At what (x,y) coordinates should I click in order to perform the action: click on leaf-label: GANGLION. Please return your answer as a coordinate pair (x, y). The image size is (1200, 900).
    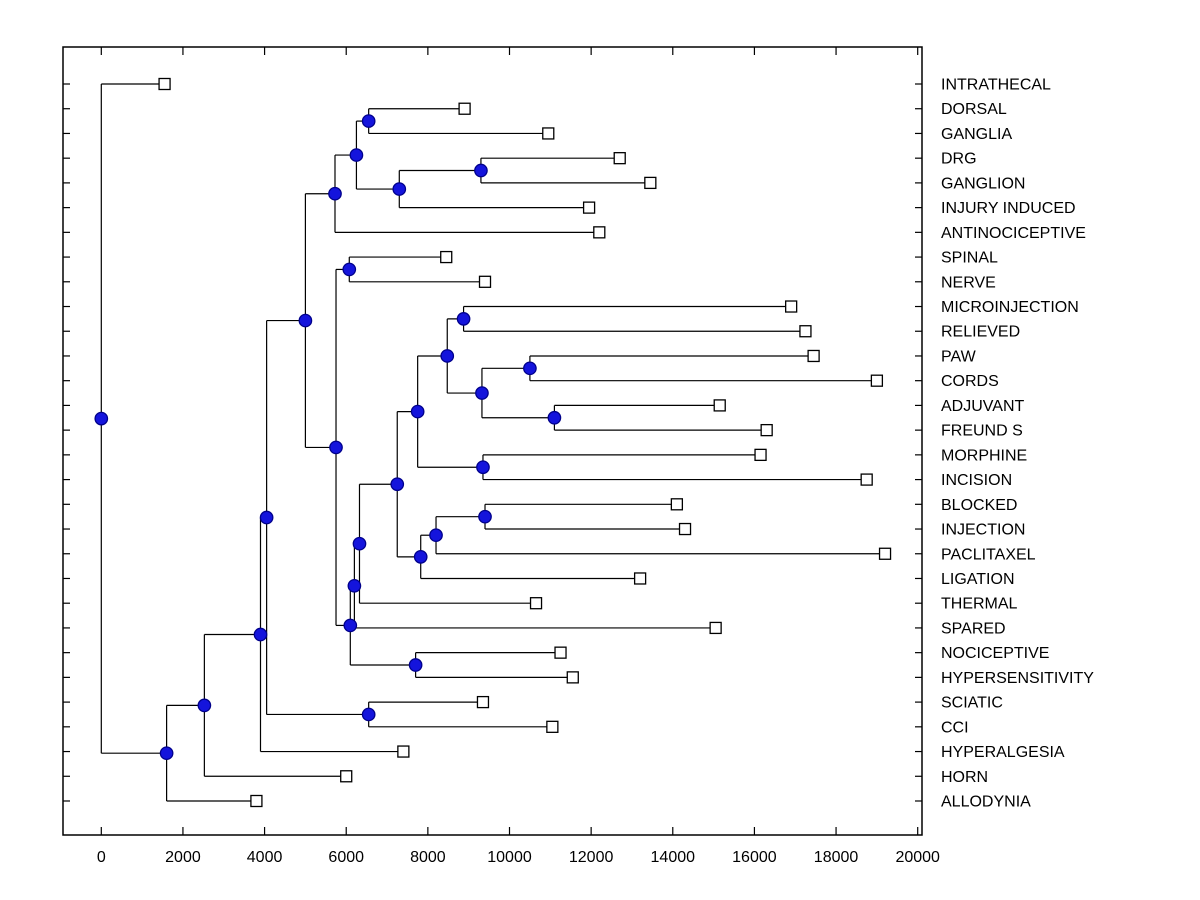
    Looking at the image, I should click on (983, 183).